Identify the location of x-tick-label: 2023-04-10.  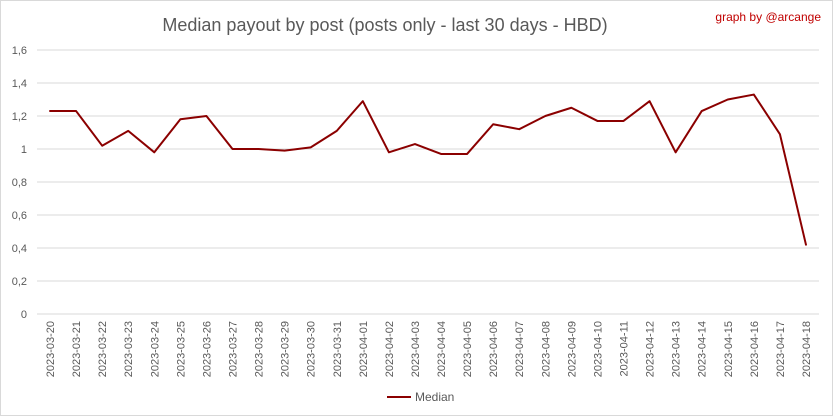
(598, 349).